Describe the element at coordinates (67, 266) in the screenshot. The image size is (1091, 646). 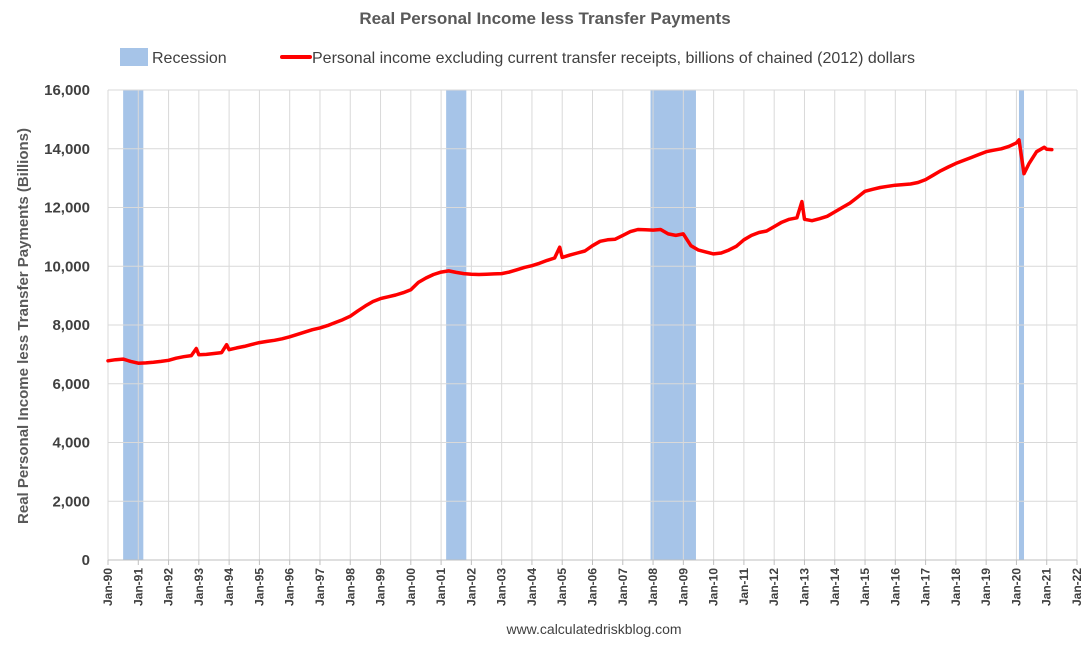
I see `y-tick-label: 10,000` at that location.